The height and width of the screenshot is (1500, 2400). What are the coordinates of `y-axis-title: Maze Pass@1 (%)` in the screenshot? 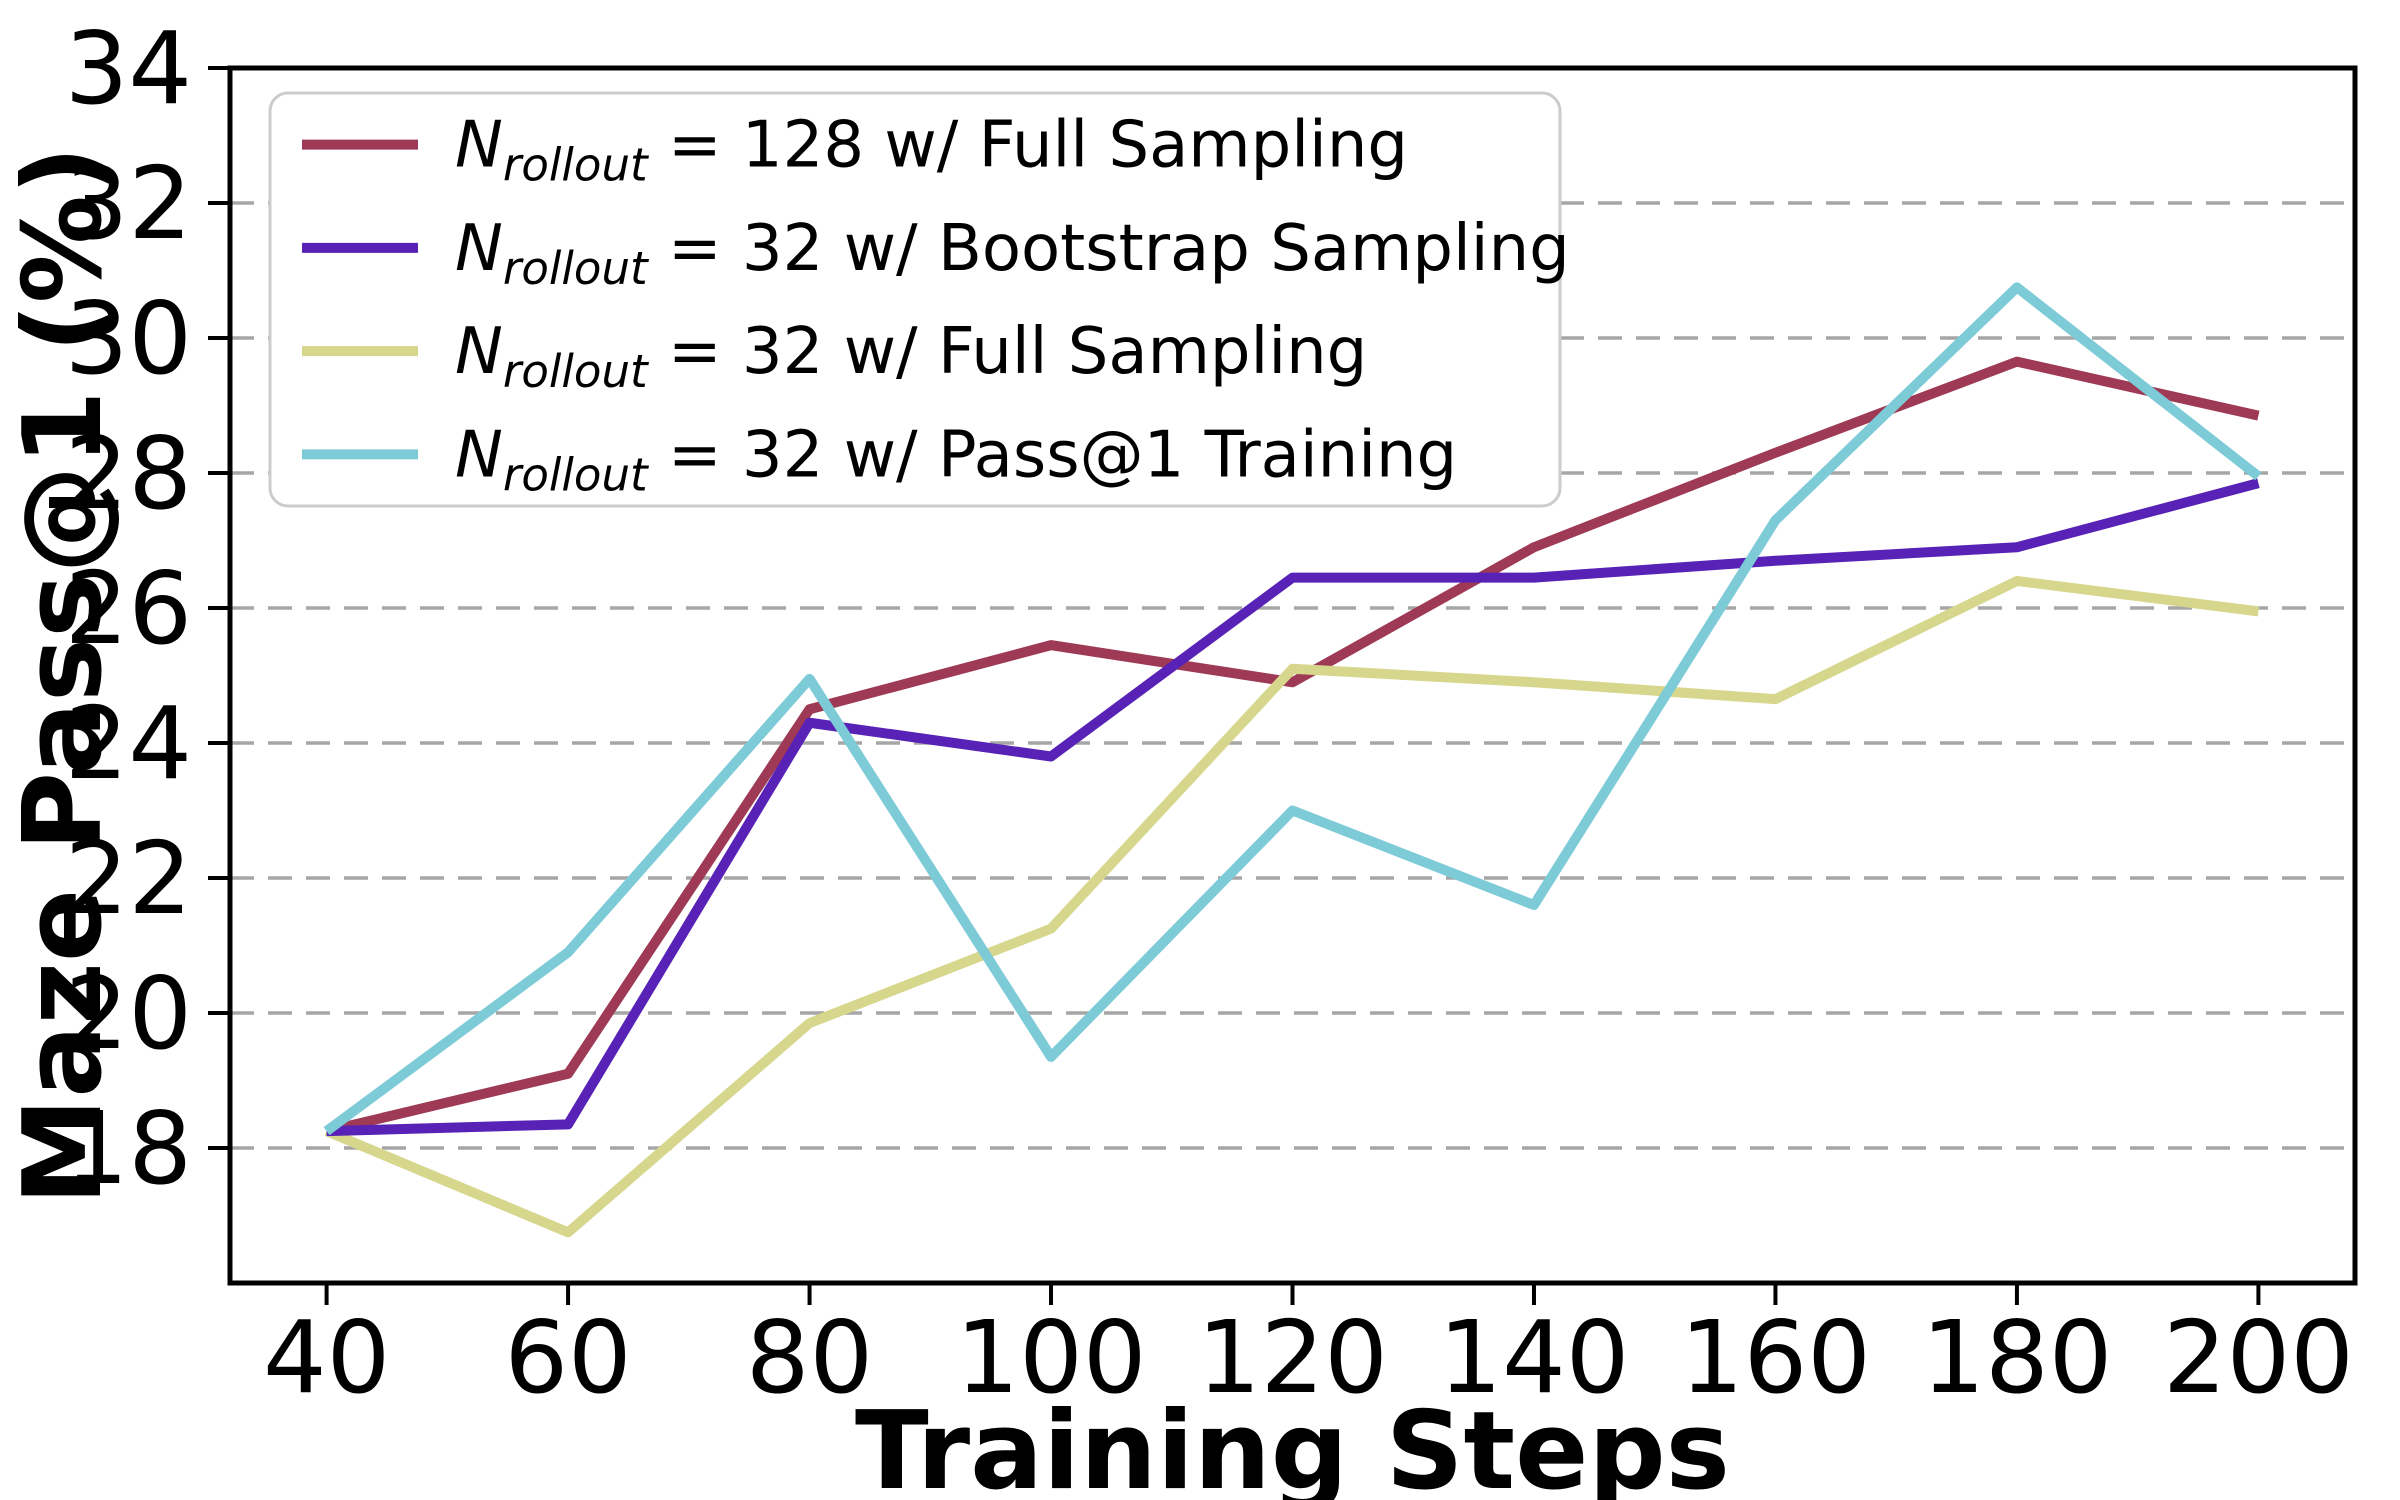 It's located at (63, 675).